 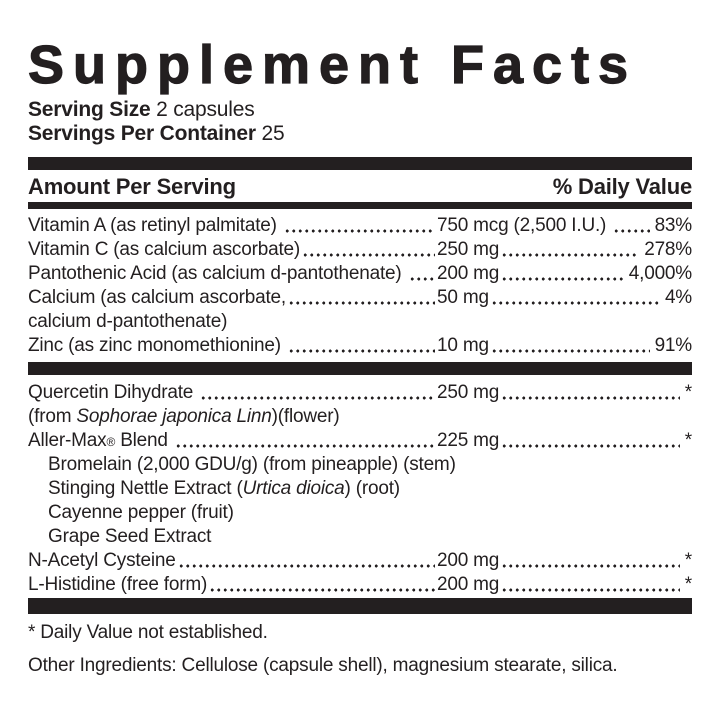 I want to click on nutrient-name: N-Acetyl Cysteine, so click(x=102, y=560).